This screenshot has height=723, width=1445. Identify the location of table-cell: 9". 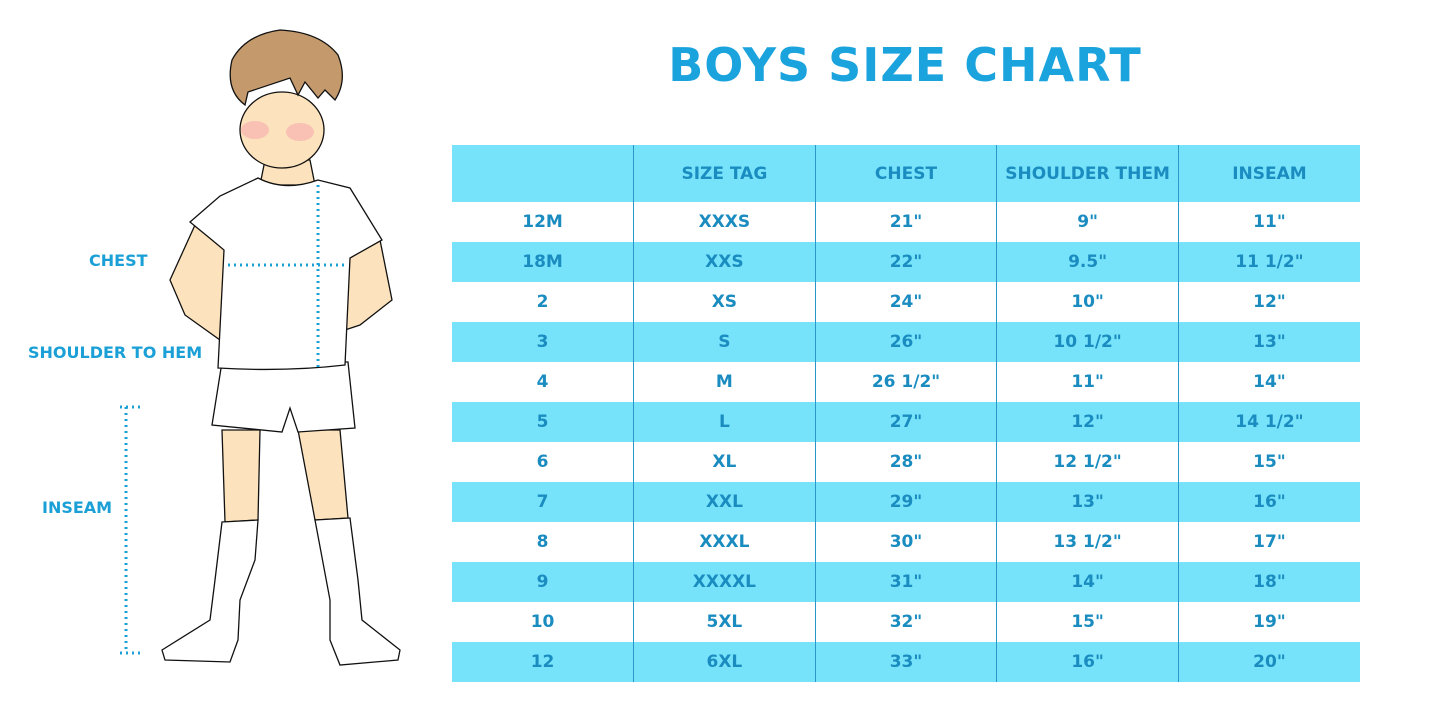
(1087, 222).